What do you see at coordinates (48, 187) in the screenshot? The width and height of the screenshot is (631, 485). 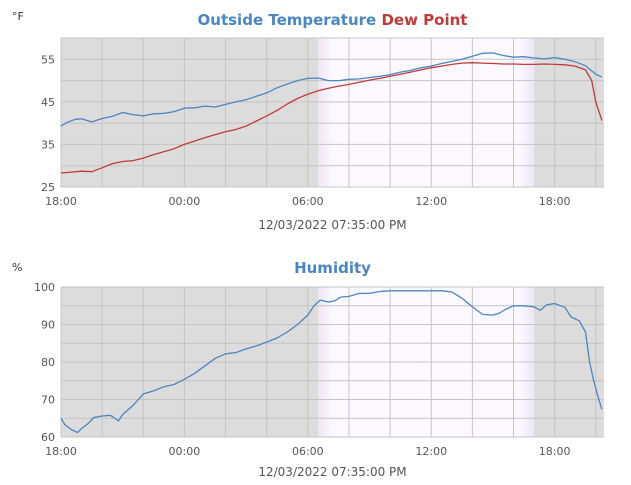 I see `y-tick-label: 25` at bounding box center [48, 187].